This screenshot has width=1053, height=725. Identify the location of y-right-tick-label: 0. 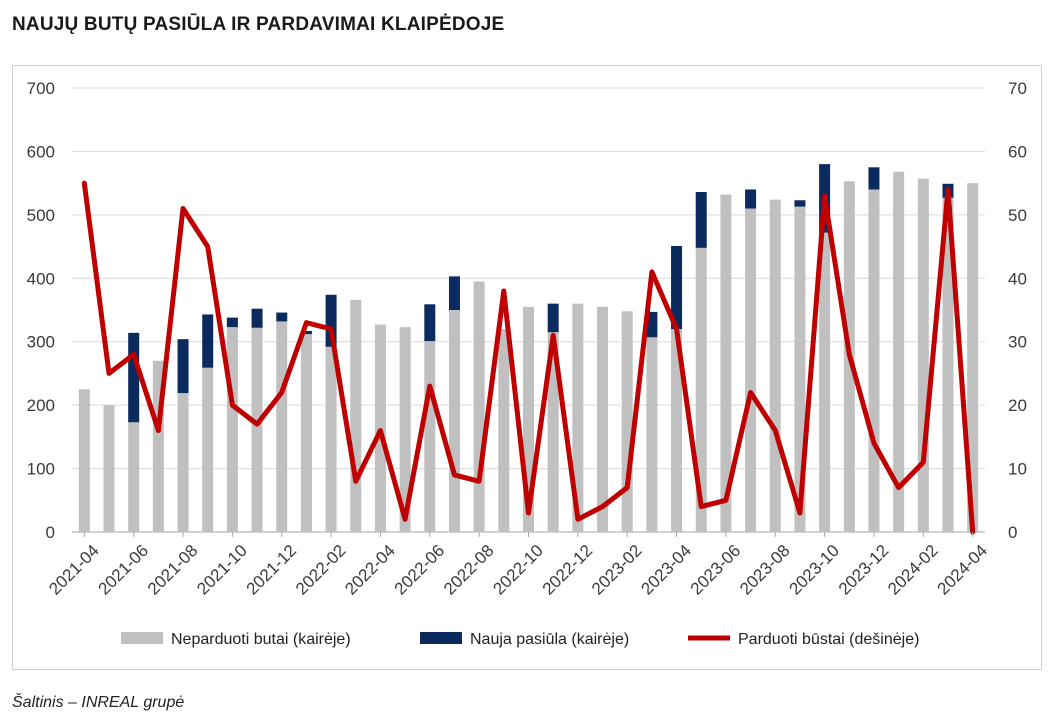
(1012, 532).